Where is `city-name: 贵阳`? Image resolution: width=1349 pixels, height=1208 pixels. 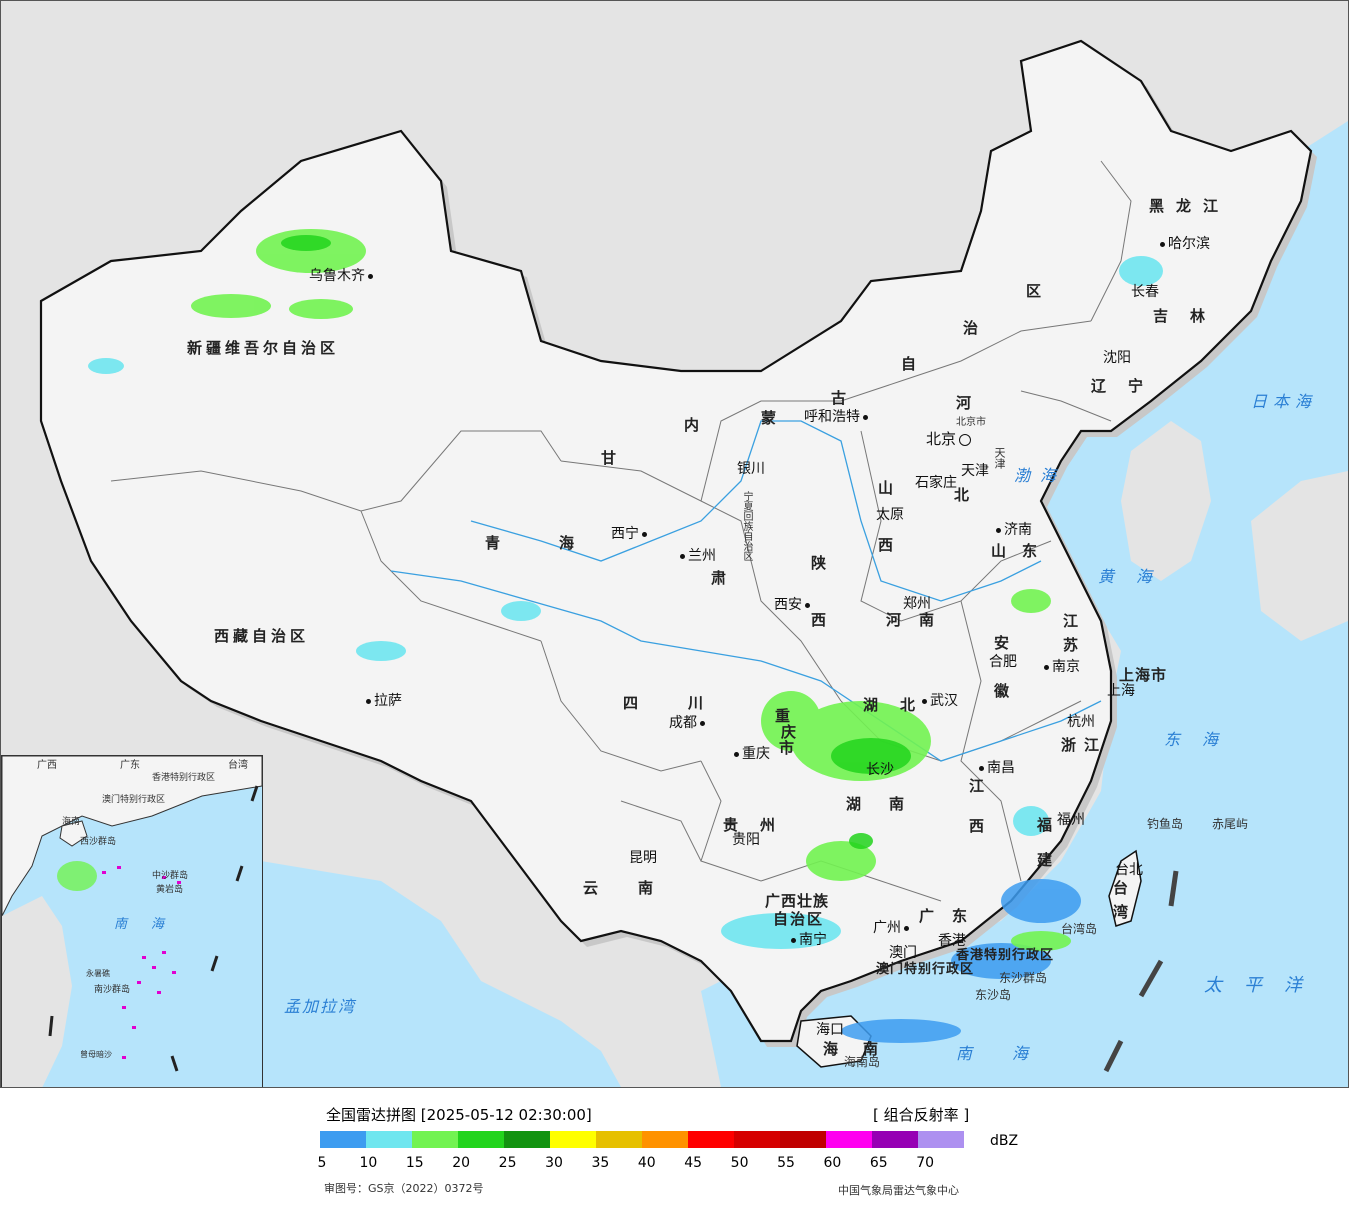 city-name: 贵阳 is located at coordinates (746, 840).